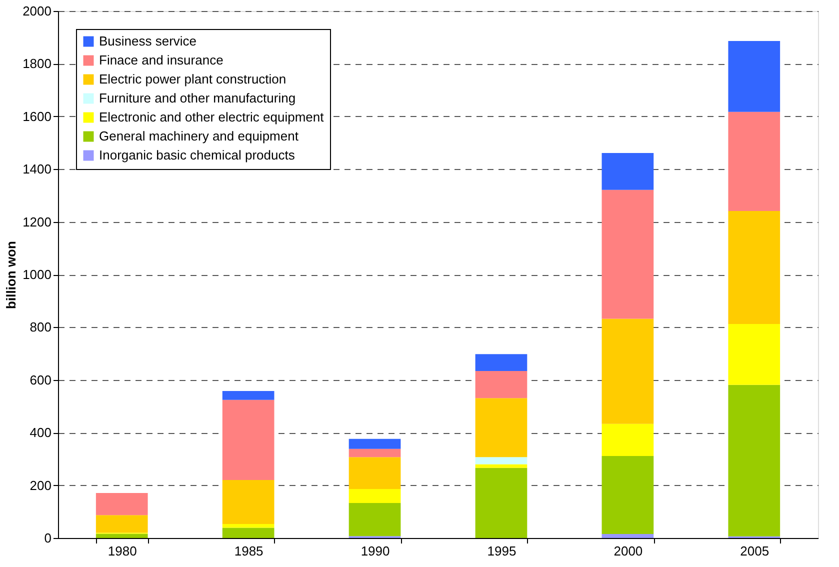 This screenshot has height=567, width=839. I want to click on x-tick-label: 2000, so click(628, 551).